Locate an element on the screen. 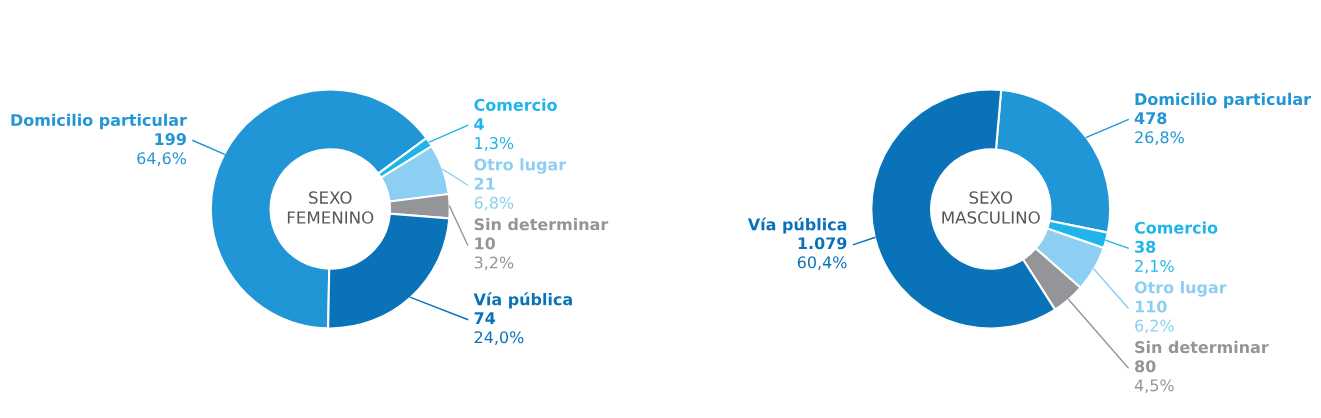 The image size is (1321, 418). data-label: 38 2,1% is located at coordinates (1154, 257).